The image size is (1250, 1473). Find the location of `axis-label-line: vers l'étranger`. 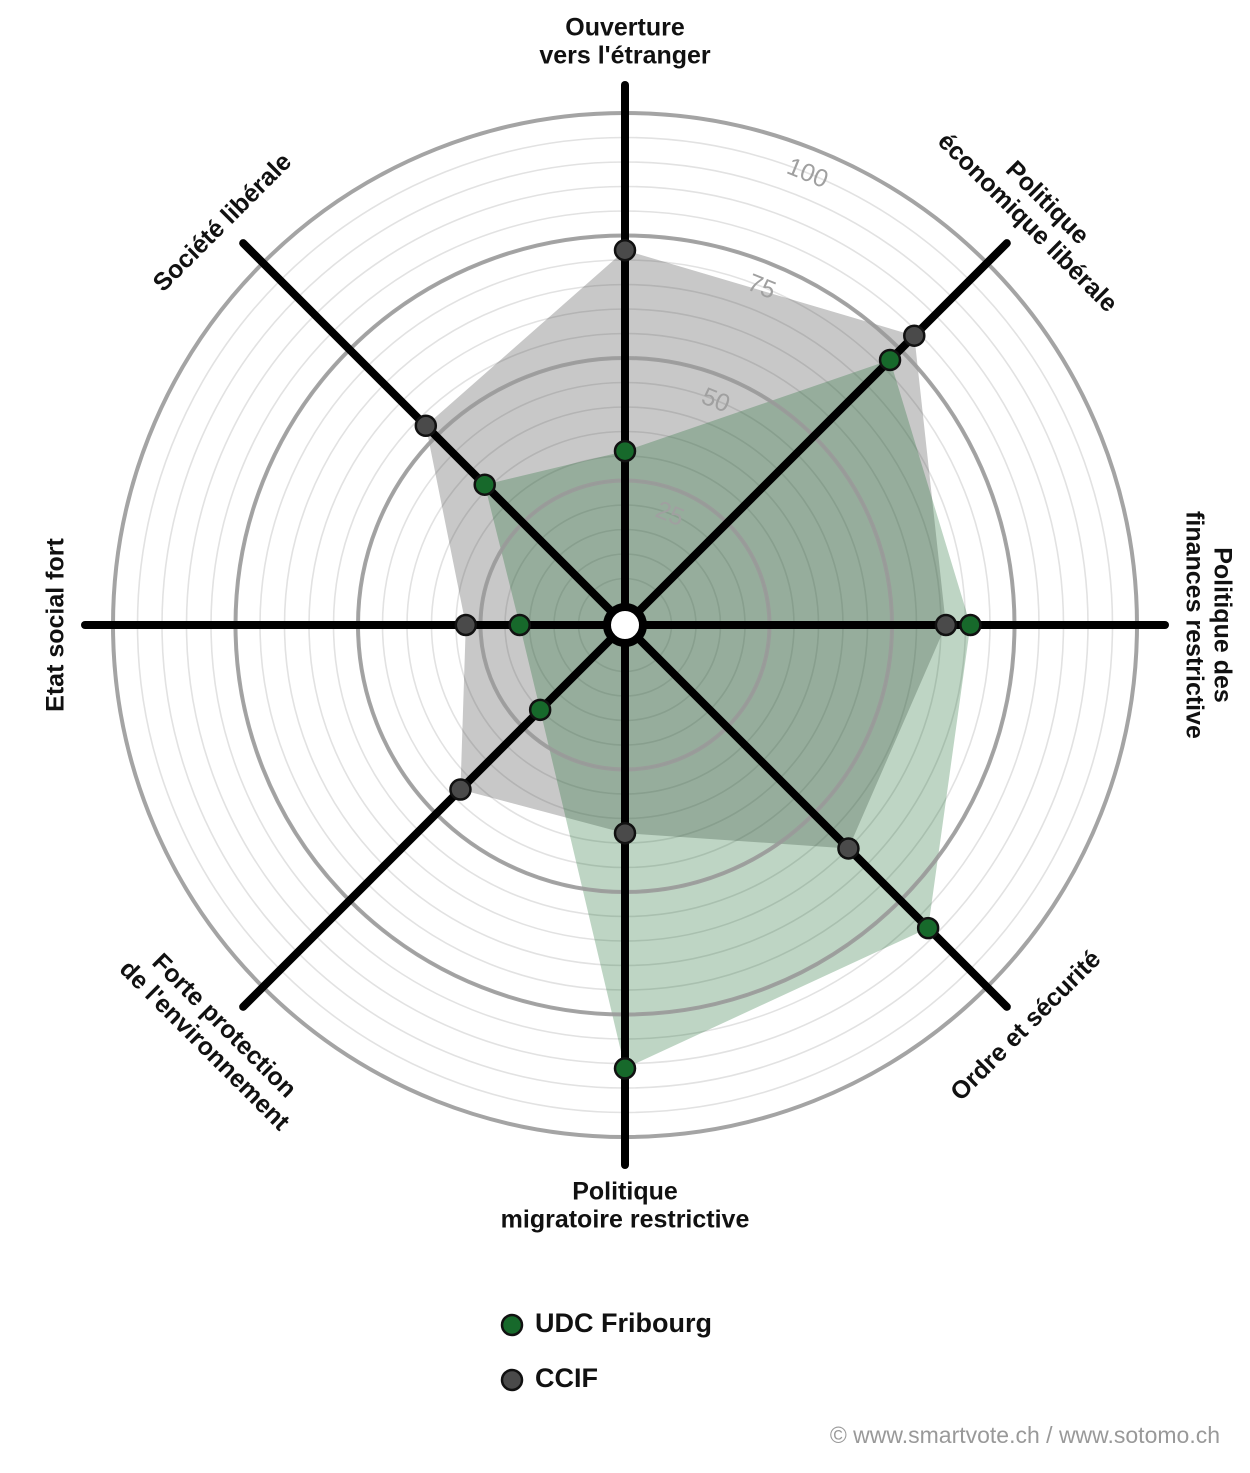

axis-label-line: vers l'étranger is located at coordinates (625, 56).